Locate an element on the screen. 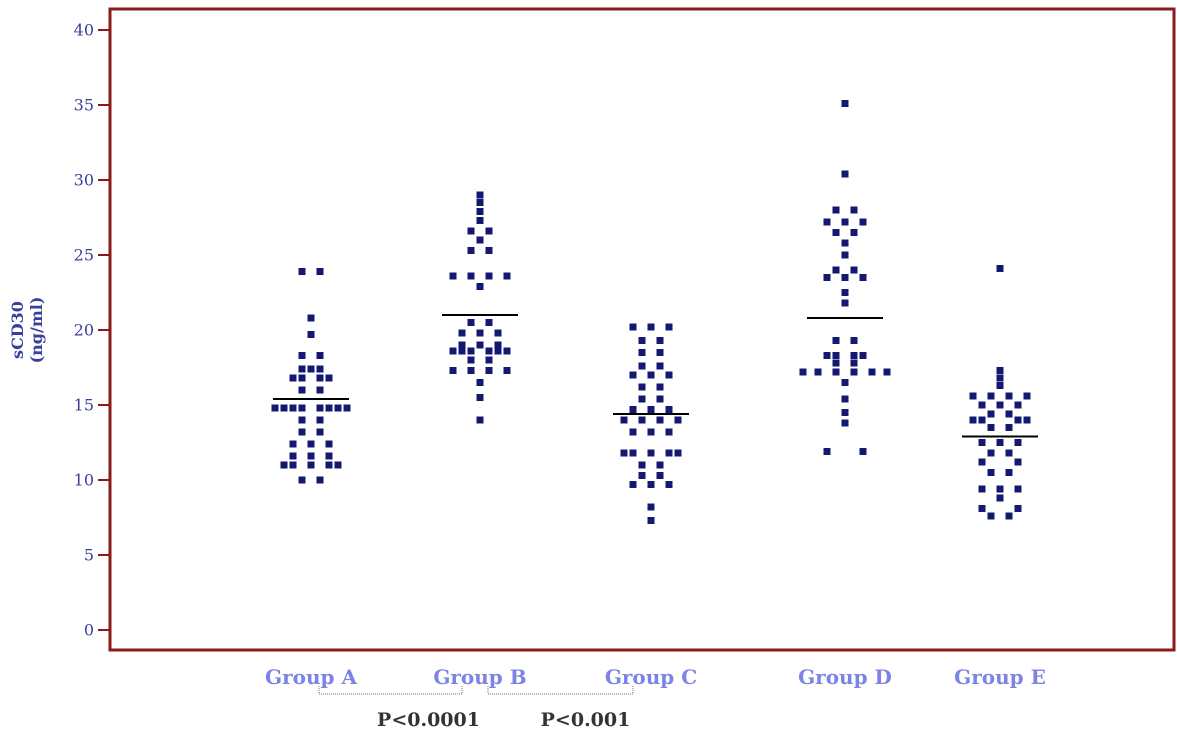  p-value-label: P<0.001 is located at coordinates (586, 720).